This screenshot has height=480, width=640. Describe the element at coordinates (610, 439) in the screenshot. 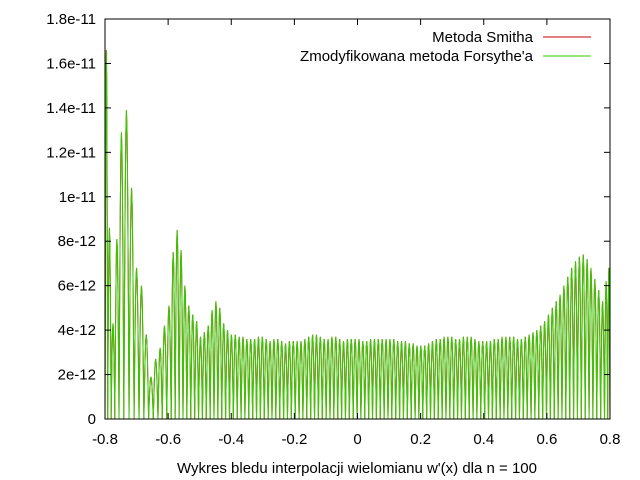

I see `x-tick-label: 0.8` at that location.